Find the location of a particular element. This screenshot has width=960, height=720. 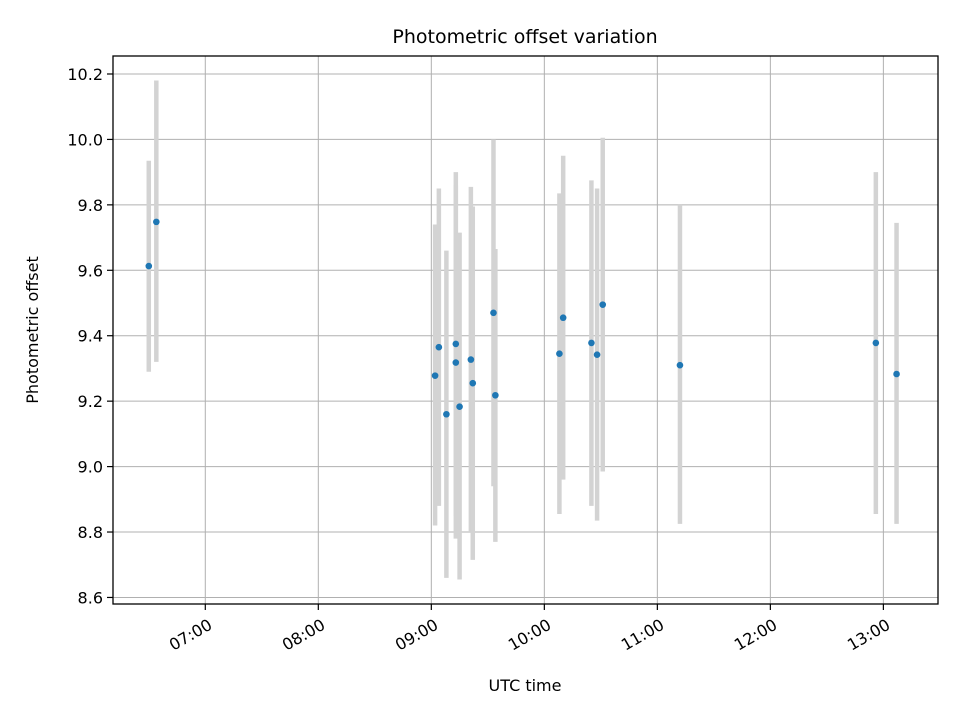

x-axis-label: UTC time is located at coordinates (525, 685).